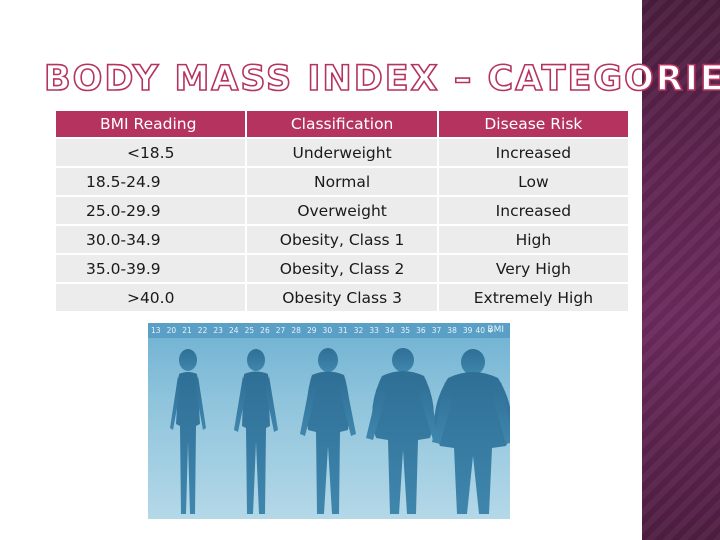 This screenshot has height=540, width=720. What do you see at coordinates (150, 268) in the screenshot?
I see `bmi-reading-cell: 35.0-39.9` at bounding box center [150, 268].